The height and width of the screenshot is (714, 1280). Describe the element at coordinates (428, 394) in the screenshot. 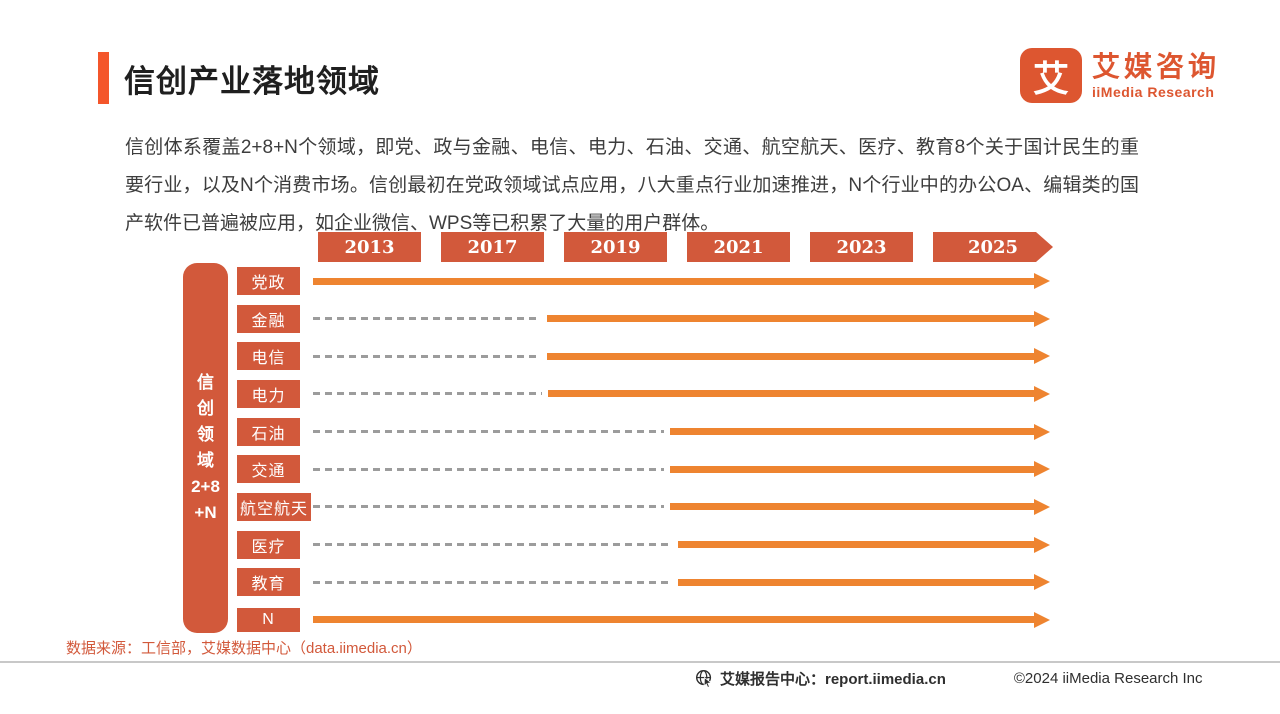

I see `dashed-segment-电力` at that location.